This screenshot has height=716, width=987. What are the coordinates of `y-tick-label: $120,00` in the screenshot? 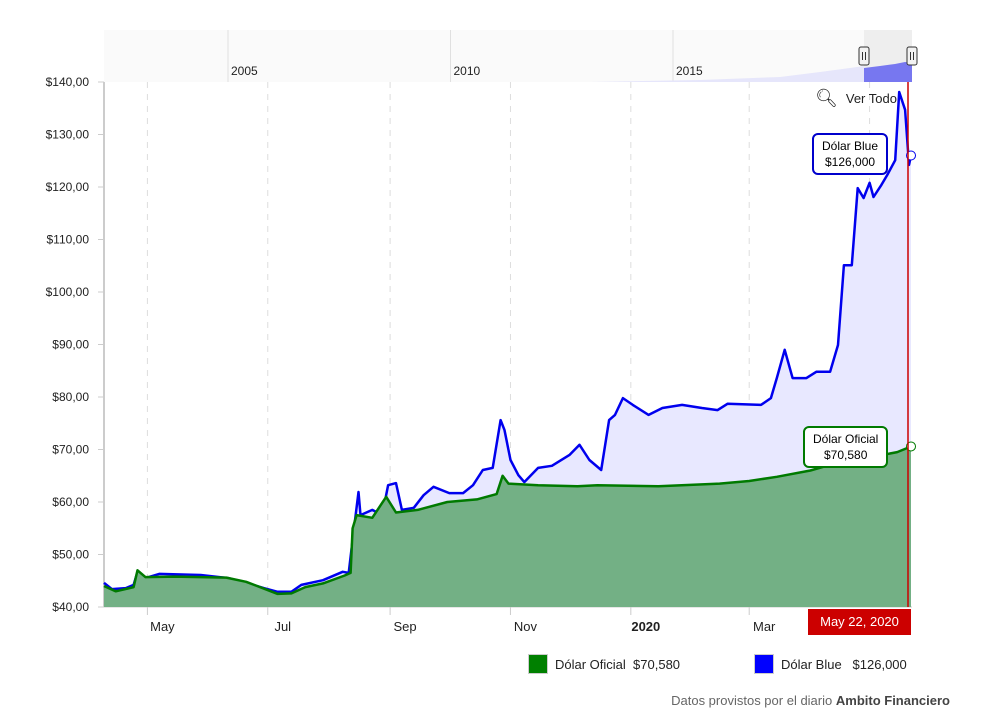 It's located at (68, 187).